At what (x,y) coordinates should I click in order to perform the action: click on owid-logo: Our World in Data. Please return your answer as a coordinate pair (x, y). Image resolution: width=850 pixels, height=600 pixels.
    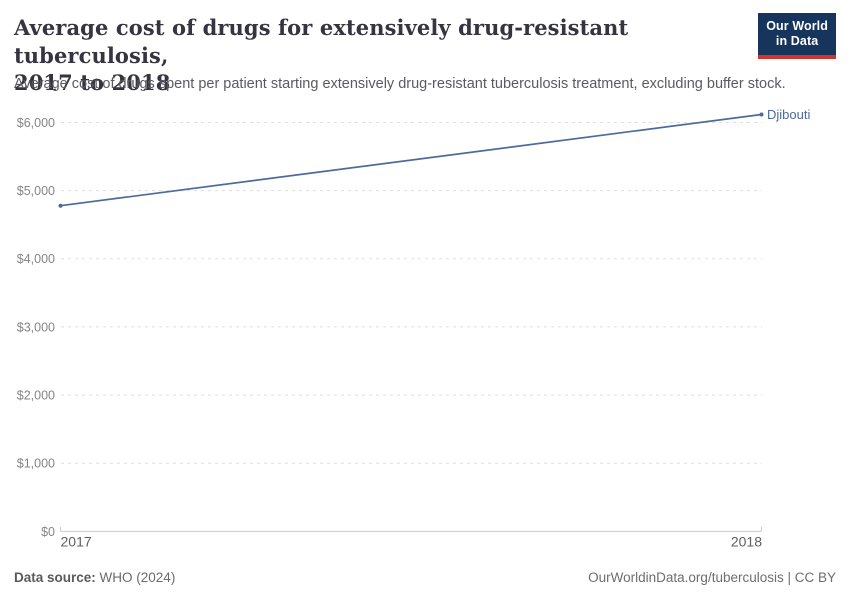
    Looking at the image, I should click on (797, 36).